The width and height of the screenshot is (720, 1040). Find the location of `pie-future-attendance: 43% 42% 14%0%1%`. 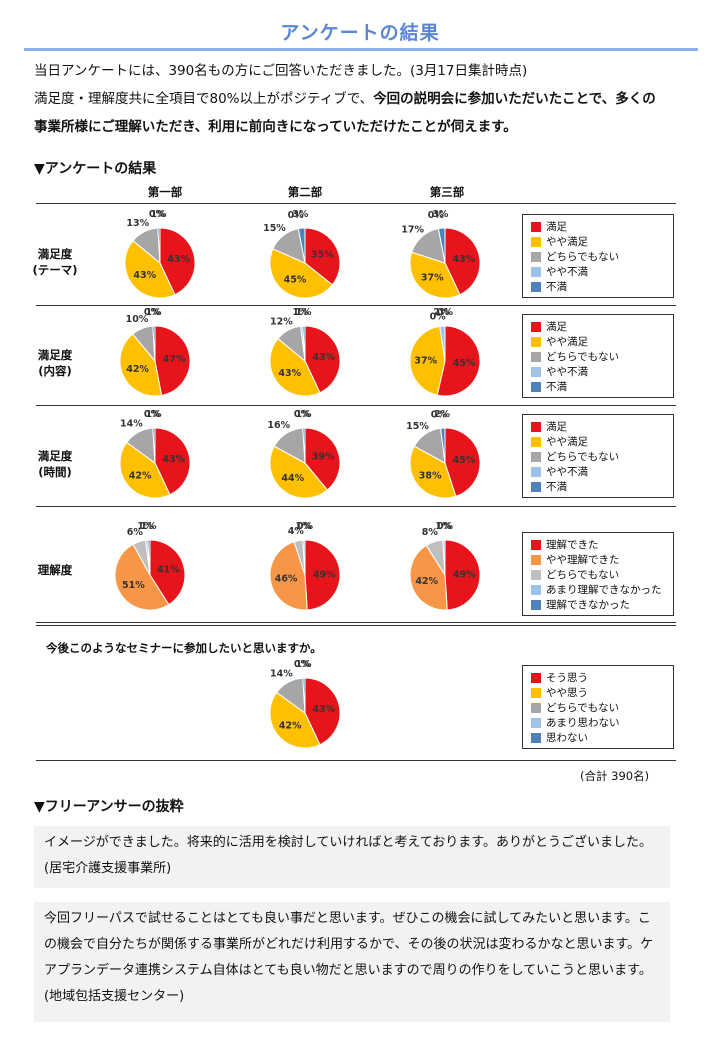

pie-future-attendance: 43% 42% 14%0%1% is located at coordinates (305, 704).